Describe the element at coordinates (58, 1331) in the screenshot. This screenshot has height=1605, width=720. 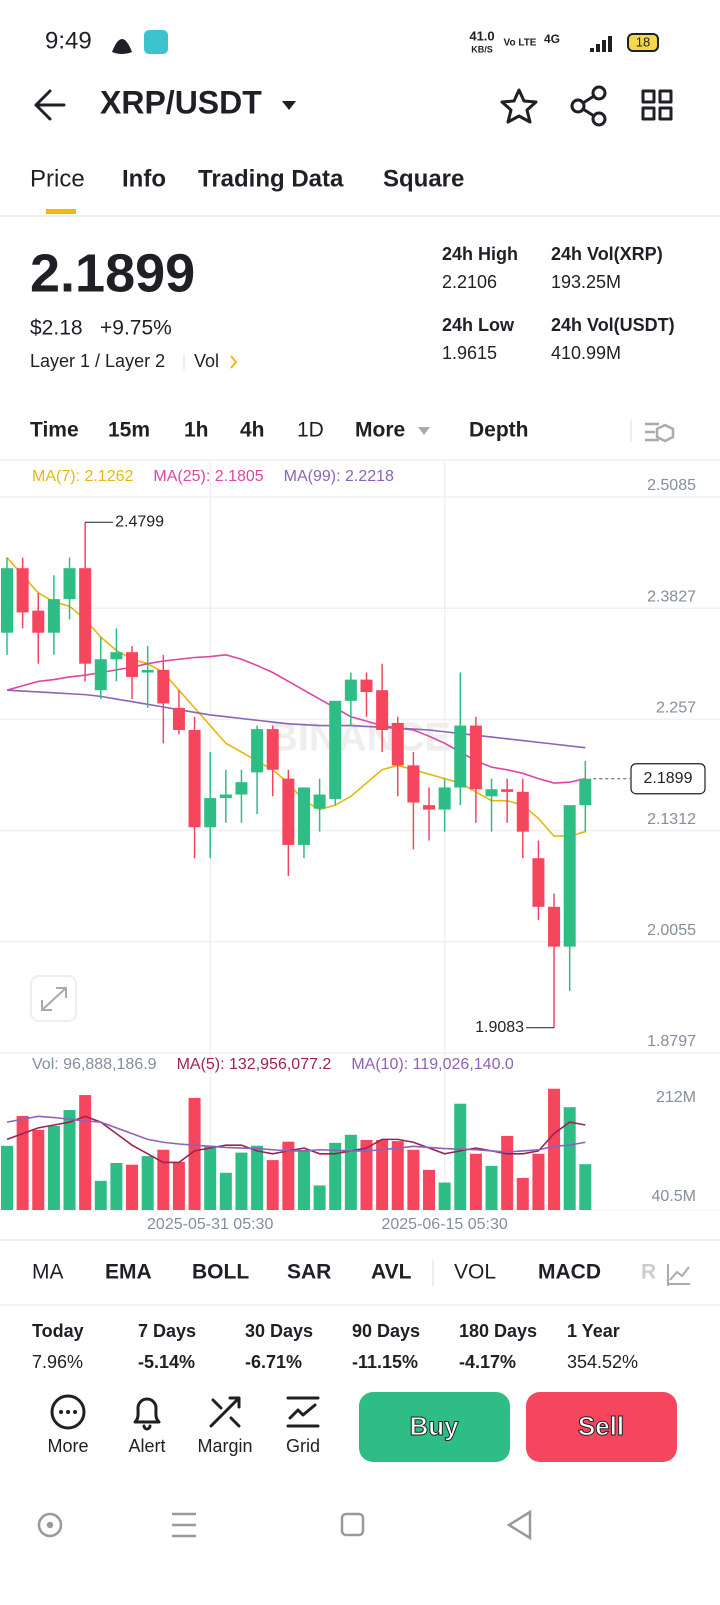
I see `period-label: Today` at that location.